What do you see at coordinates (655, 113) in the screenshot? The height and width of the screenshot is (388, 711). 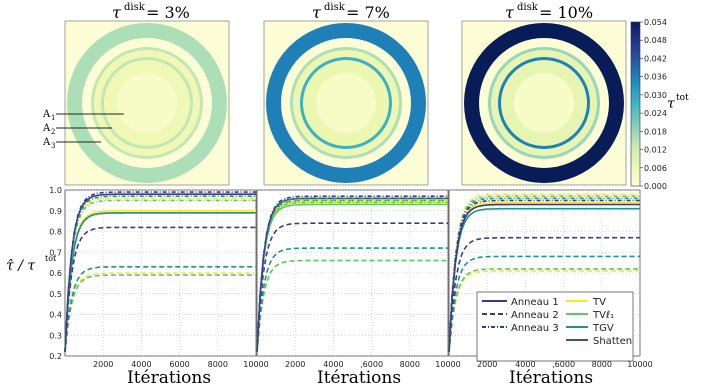 I see `colorbar-tick-label: 0.024` at bounding box center [655, 113].